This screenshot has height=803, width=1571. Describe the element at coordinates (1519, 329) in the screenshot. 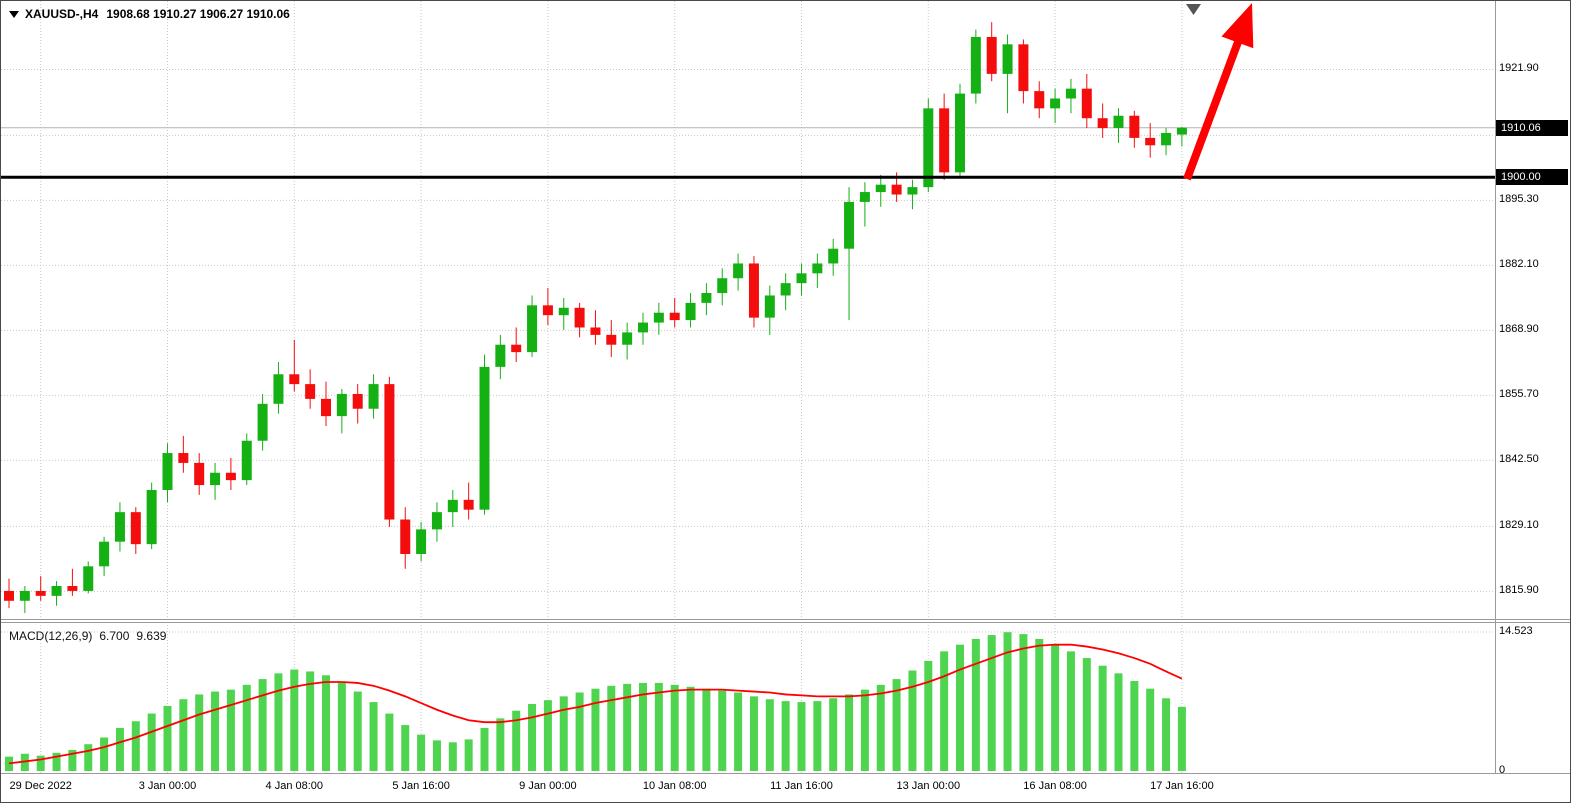

I see `price-tick-label: 1868.90` at that location.